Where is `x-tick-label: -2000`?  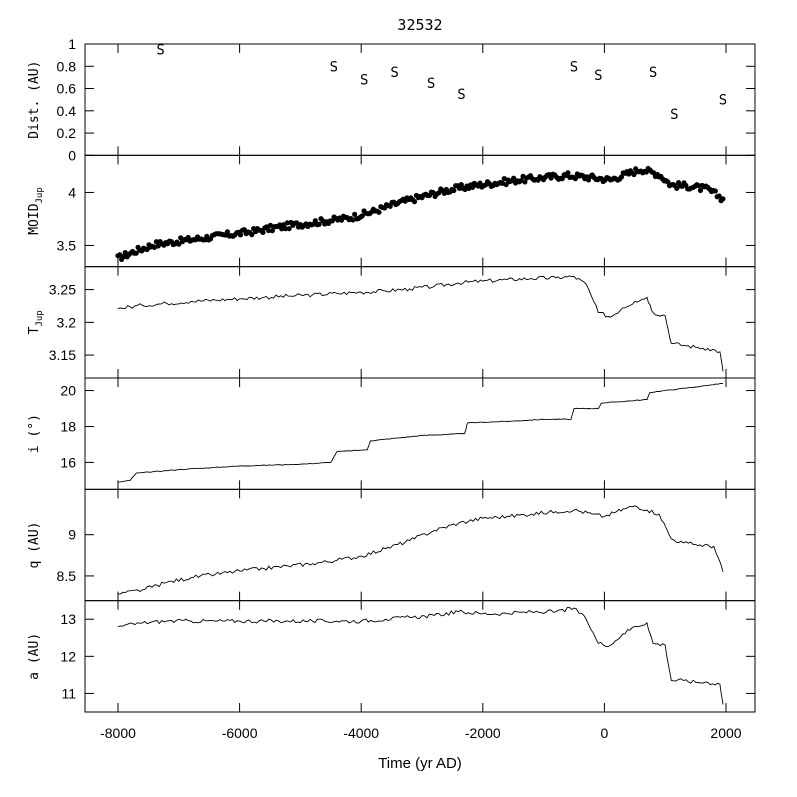 x-tick-label: -2000 is located at coordinates (483, 733).